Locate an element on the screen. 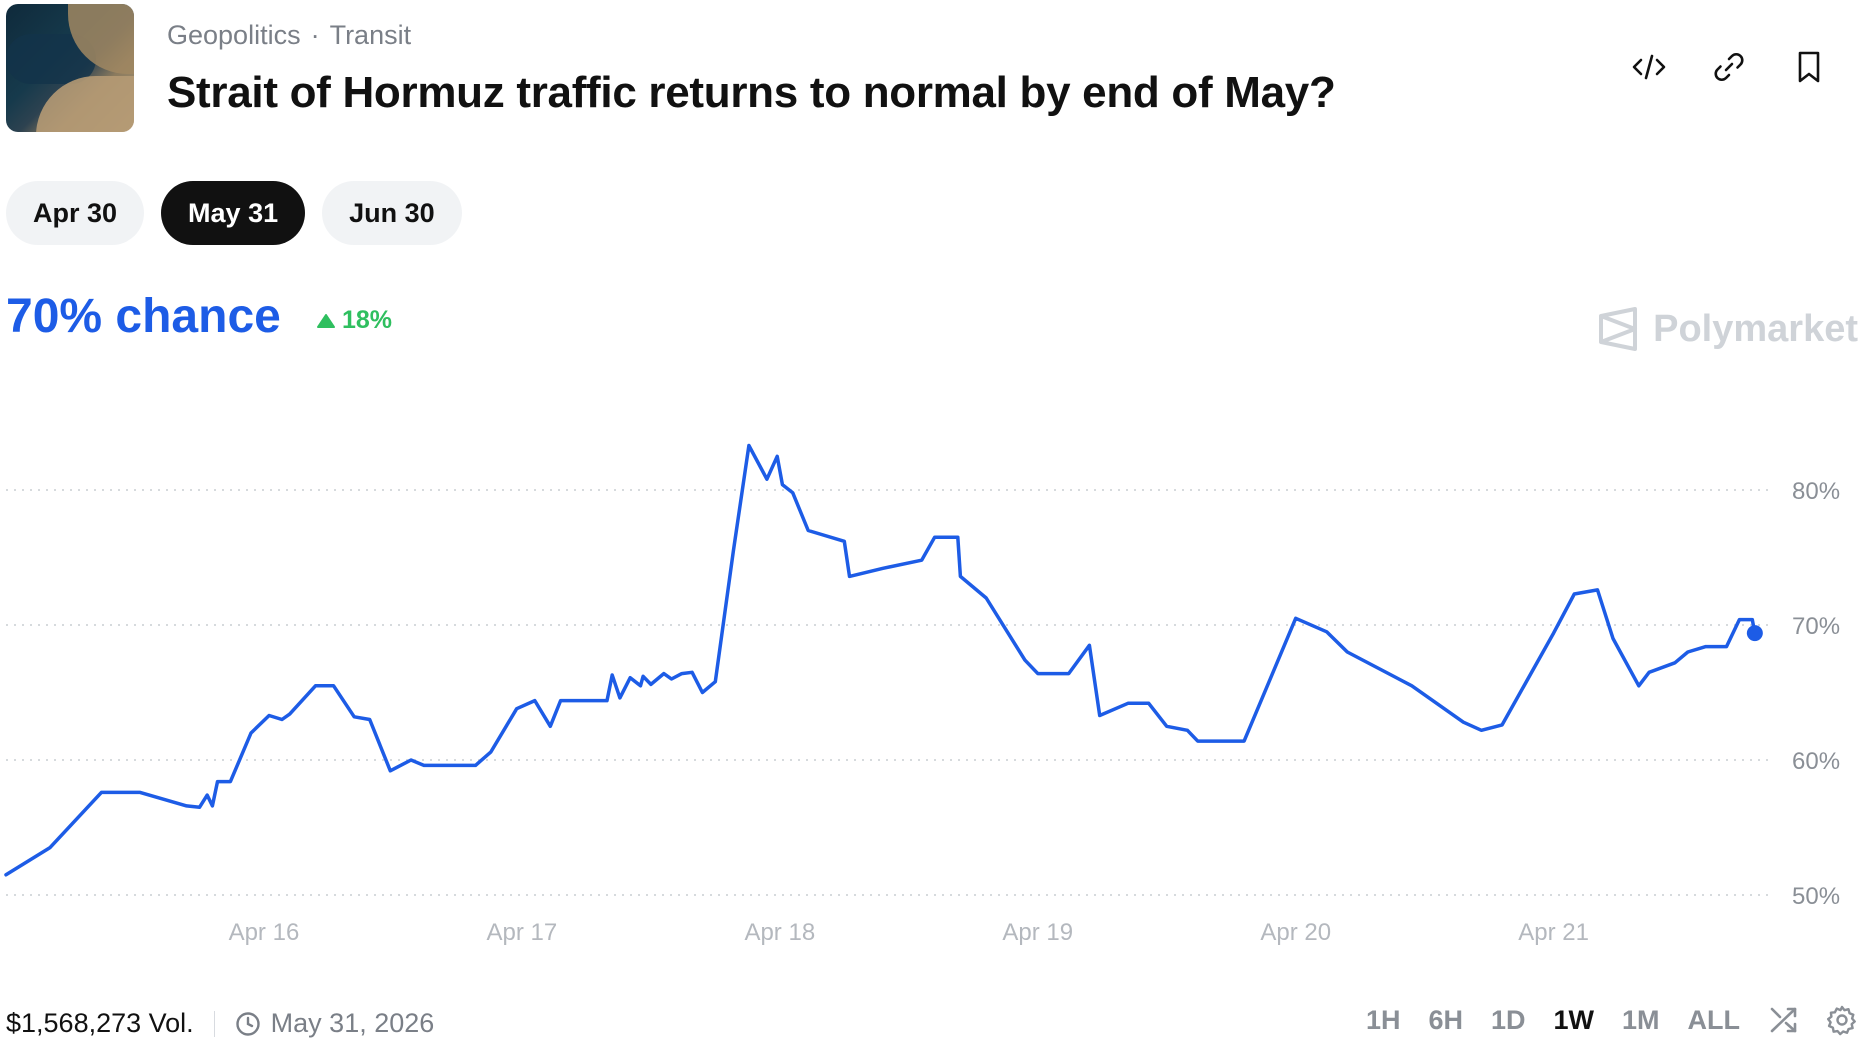 This screenshot has height=1042, width=1858. bookmark-button is located at coordinates (1809, 67).